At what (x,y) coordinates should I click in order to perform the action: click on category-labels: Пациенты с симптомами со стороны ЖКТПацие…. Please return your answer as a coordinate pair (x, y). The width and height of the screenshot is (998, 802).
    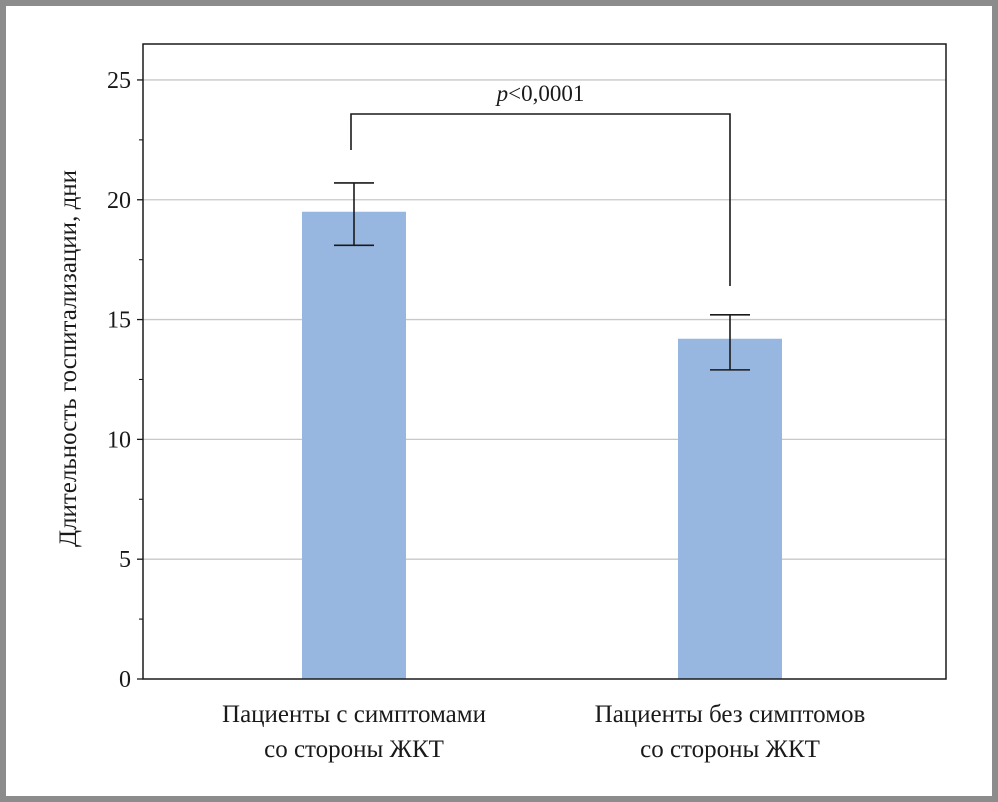
    Looking at the image, I should click on (543, 732).